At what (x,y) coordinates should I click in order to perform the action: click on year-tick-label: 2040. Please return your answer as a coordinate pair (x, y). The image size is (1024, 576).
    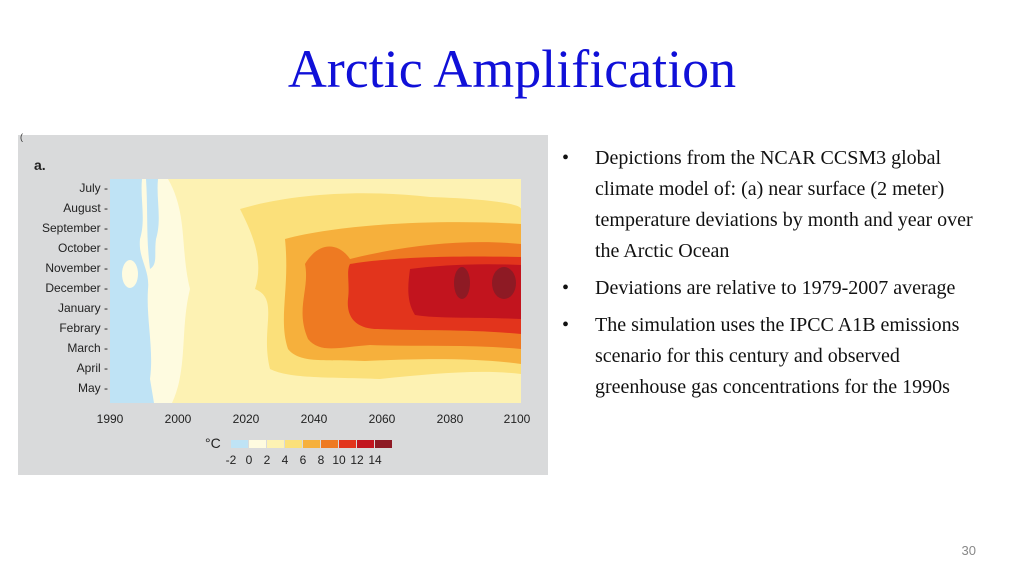
    Looking at the image, I should click on (314, 419).